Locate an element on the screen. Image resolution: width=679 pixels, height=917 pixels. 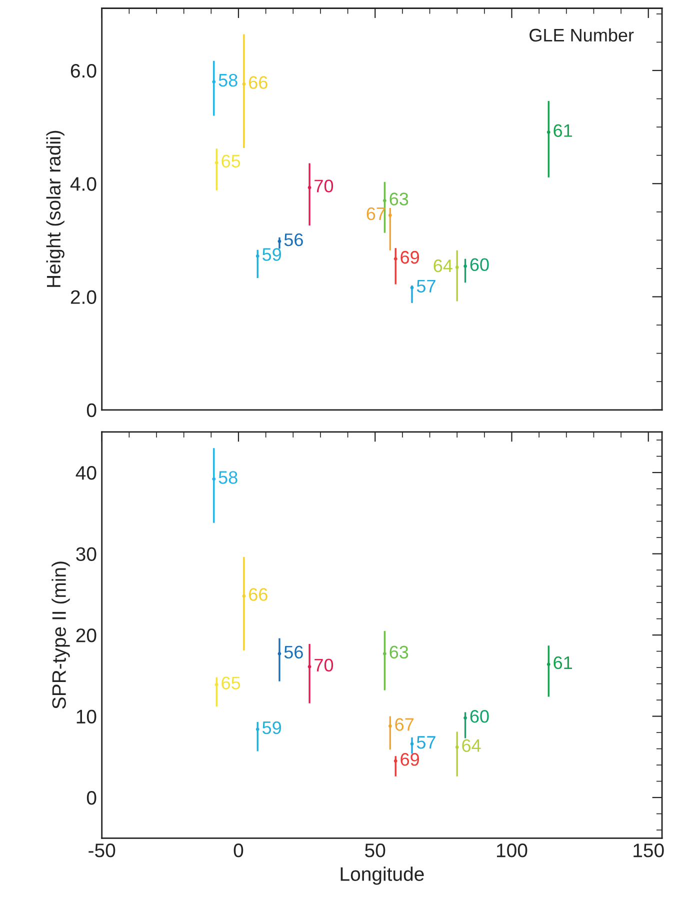
x-tick-label: -50 is located at coordinates (102, 851).